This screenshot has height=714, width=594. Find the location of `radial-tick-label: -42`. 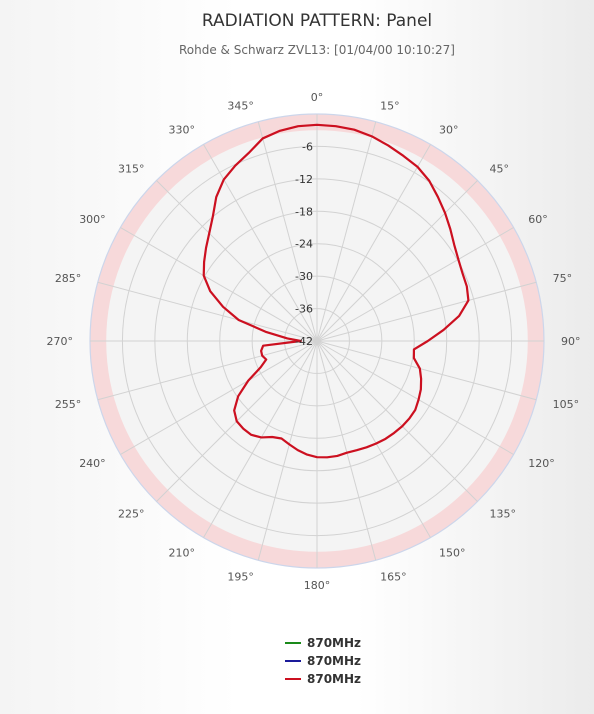

radial-tick-label: -42 is located at coordinates (304, 341).